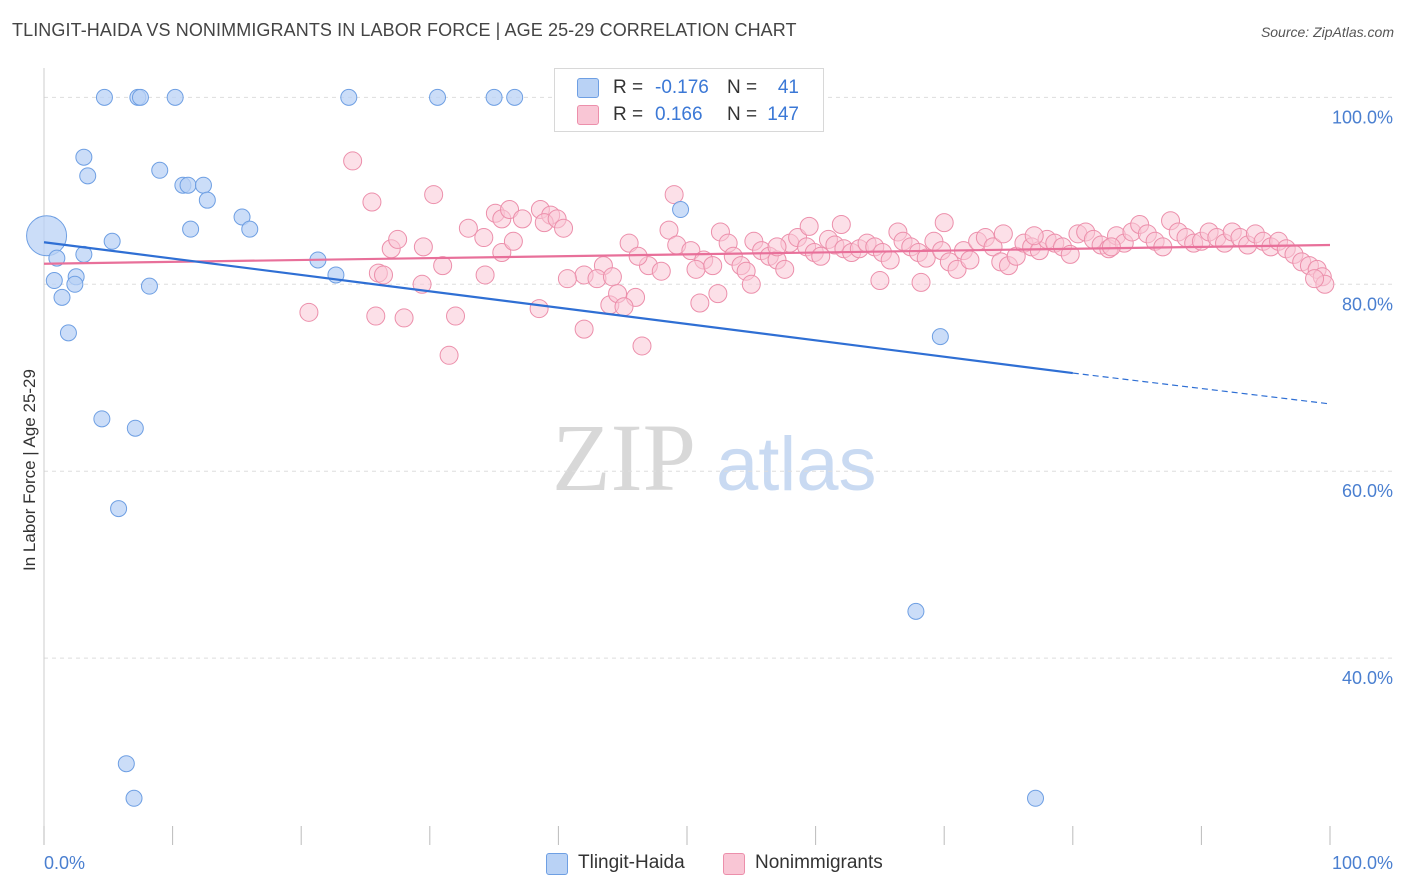  I want to click on tlingit-haida-trend-line, so click(558, 308).